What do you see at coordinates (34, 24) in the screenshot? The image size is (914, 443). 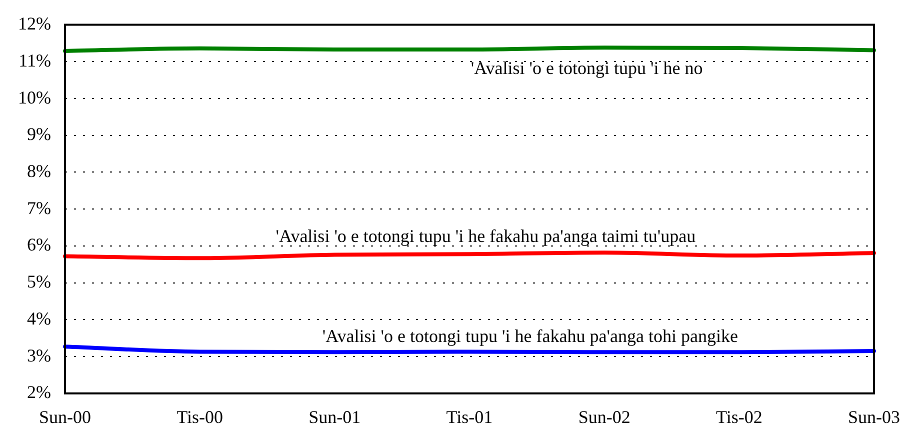 I see `y-tick-label: 12%` at bounding box center [34, 24].